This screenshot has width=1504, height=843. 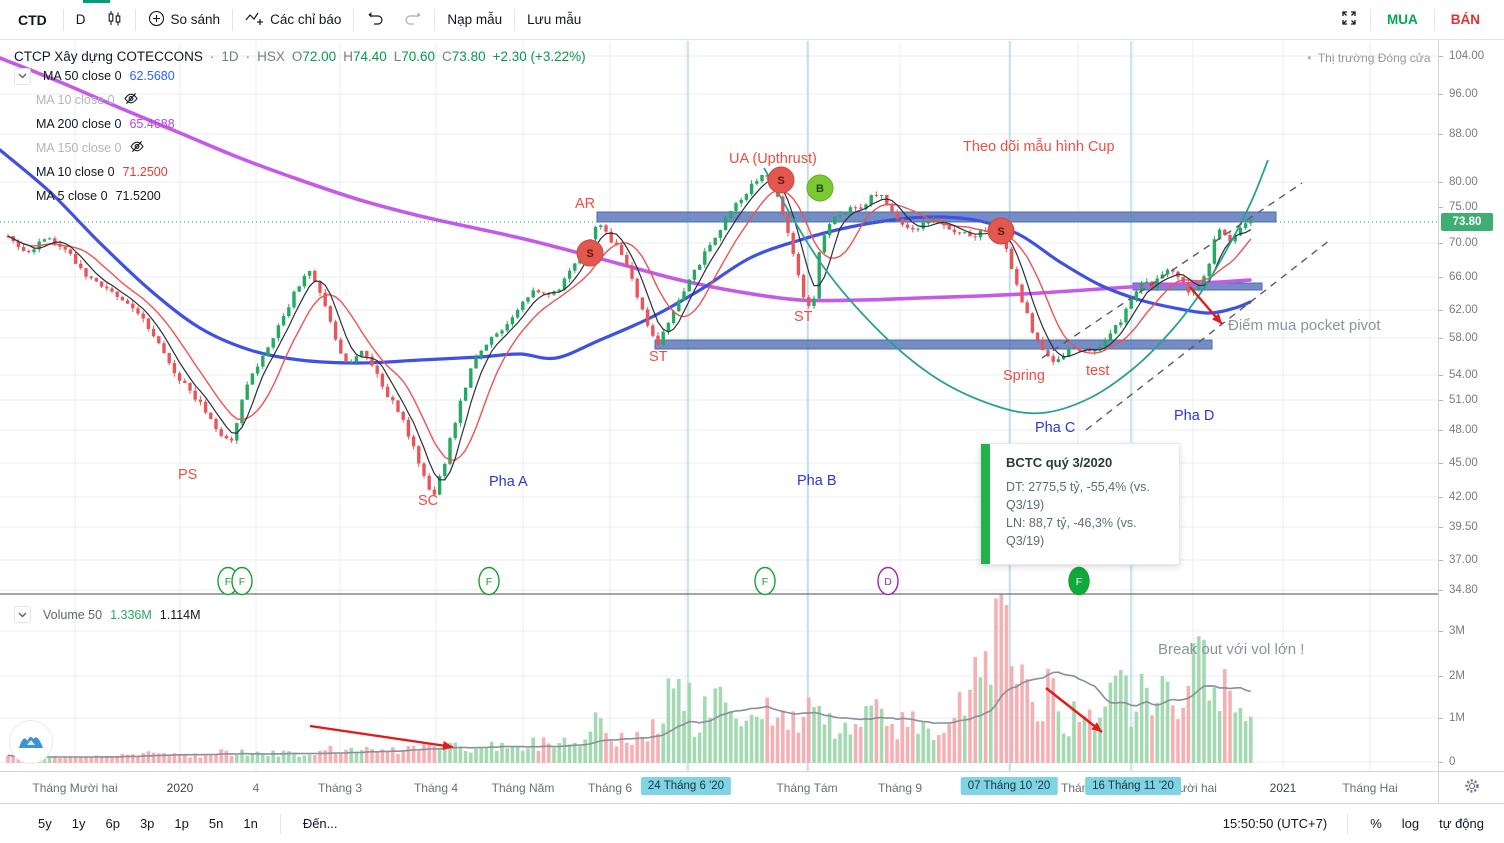 What do you see at coordinates (300, 172) in the screenshot?
I see `ma-row-10: MA 10 close 0 71.2500` at bounding box center [300, 172].